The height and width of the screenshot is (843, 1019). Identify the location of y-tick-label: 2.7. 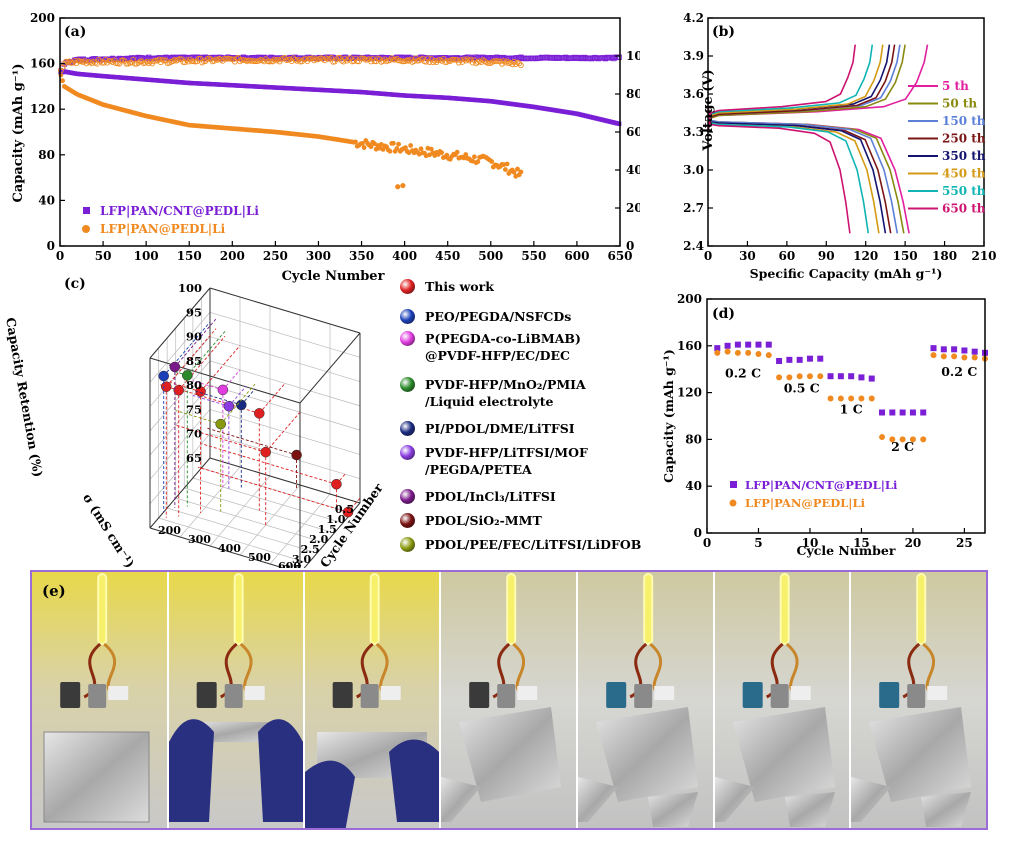
(693, 208).